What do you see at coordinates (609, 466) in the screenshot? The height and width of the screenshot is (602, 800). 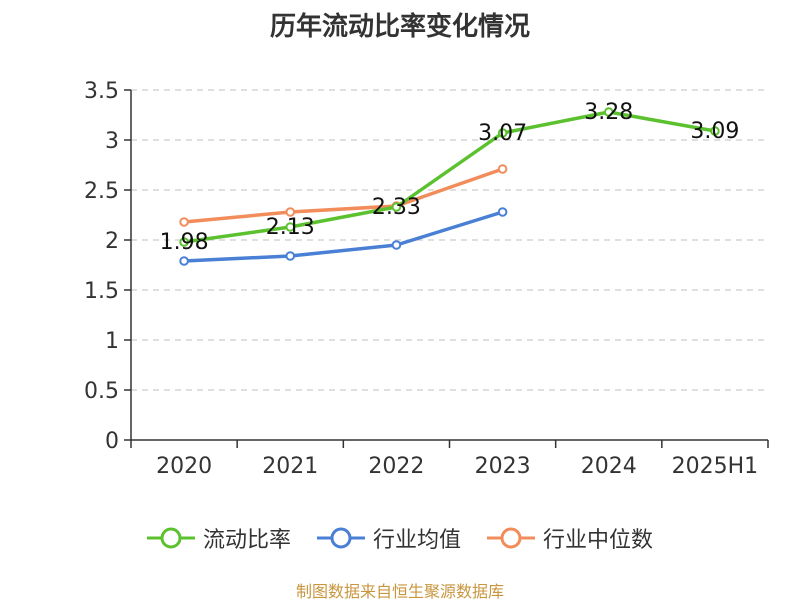 I see `x-tick-label: 2024` at bounding box center [609, 466].